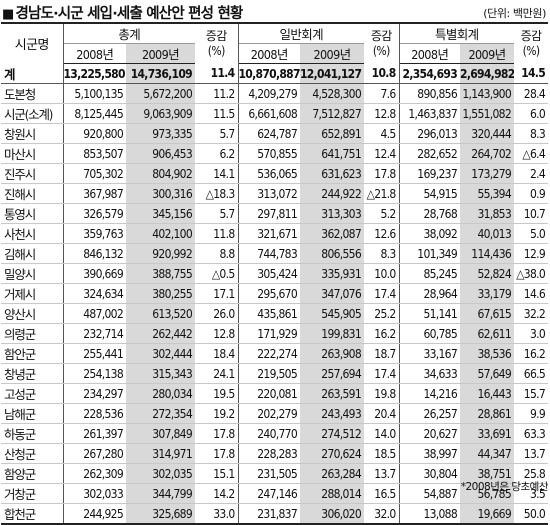 This screenshot has width=550, height=525. What do you see at coordinates (332, 213) in the screenshot?
I see `amount-cell: 313,303` at bounding box center [332, 213].